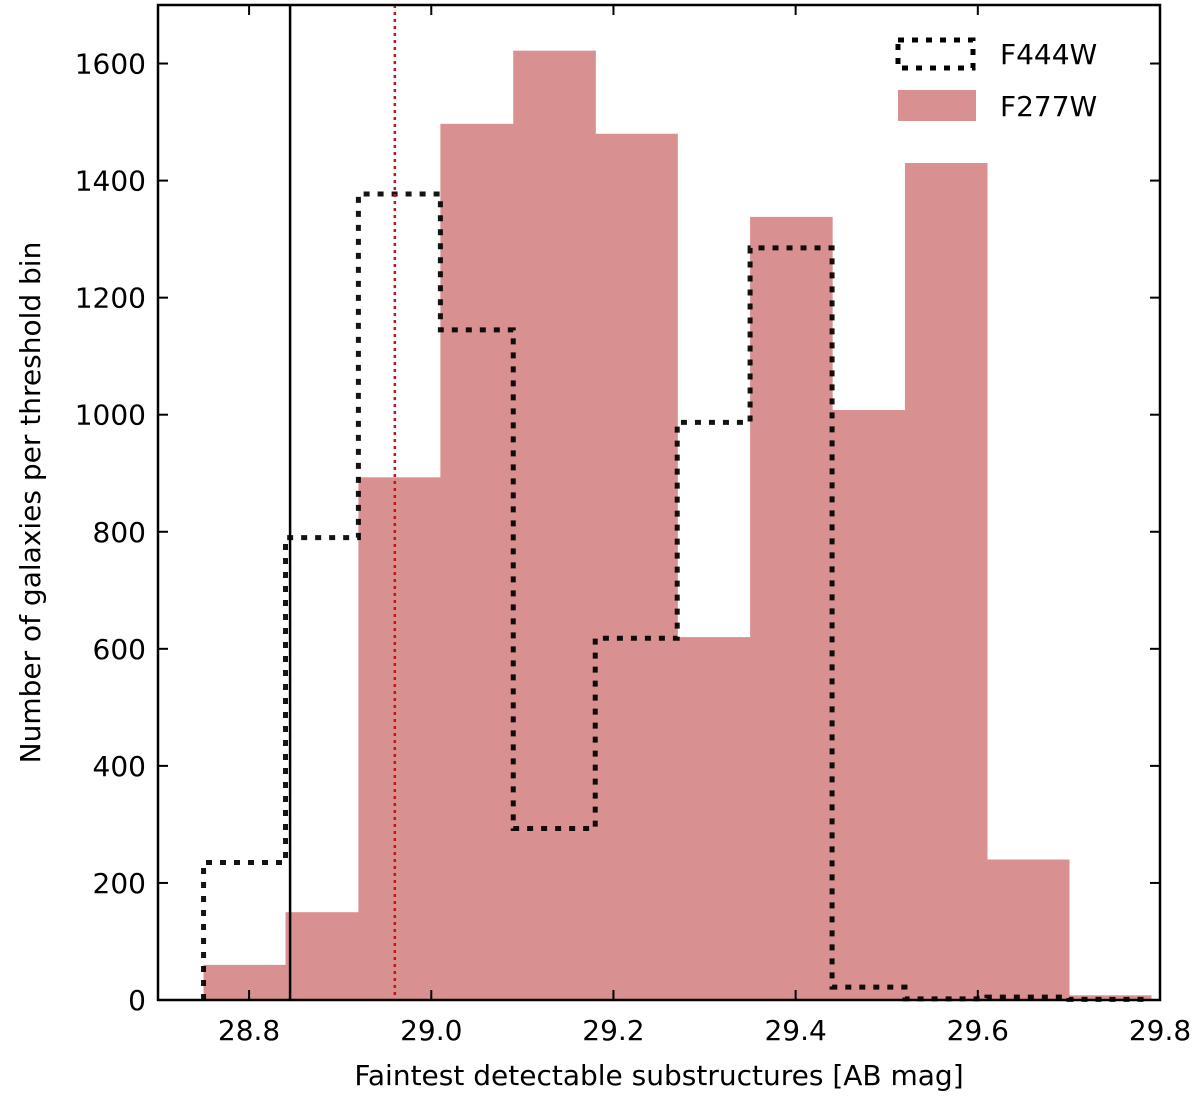  I want to click on x-tick-label-0: 28.8, so click(249, 1030).